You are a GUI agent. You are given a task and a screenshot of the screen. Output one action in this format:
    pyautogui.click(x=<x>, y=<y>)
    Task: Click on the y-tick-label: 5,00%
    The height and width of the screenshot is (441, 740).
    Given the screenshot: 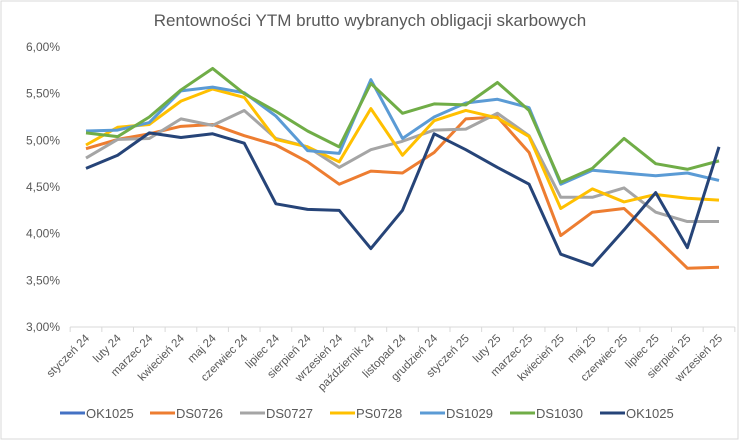 What is the action you would take?
    pyautogui.click(x=43, y=140)
    